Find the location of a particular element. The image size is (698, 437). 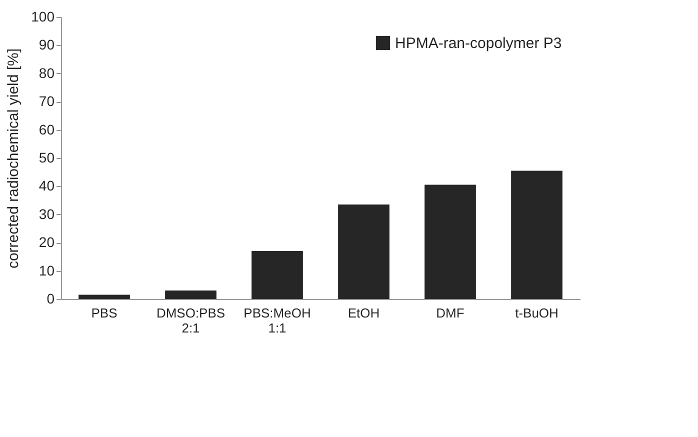

y-tick-label: 70 is located at coordinates (46, 101).